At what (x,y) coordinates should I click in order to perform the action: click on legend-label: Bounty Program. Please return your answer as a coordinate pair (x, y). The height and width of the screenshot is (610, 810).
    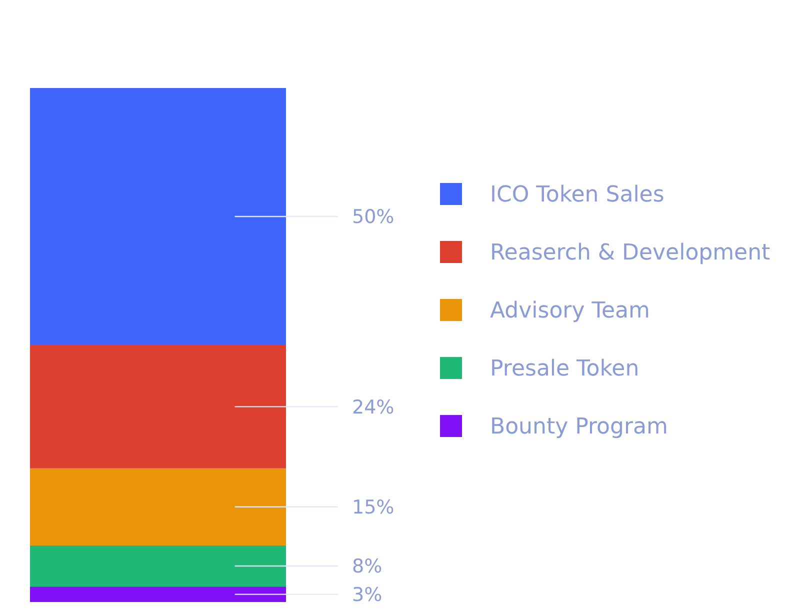
    Looking at the image, I should click on (579, 427).